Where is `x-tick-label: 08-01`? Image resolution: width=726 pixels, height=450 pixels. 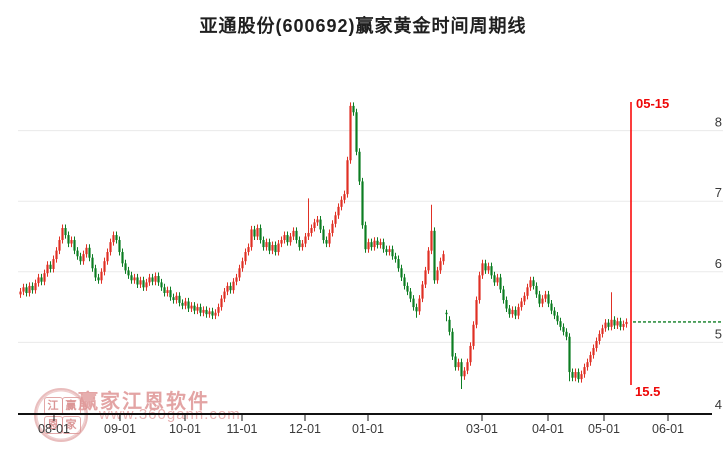
x-tick-label: 08-01 is located at coordinates (54, 429).